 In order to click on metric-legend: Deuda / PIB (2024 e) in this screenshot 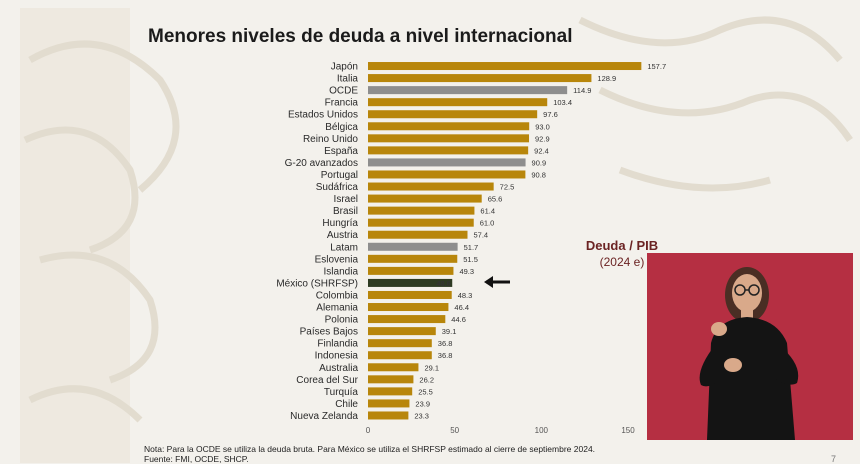, I will do `click(622, 253)`.